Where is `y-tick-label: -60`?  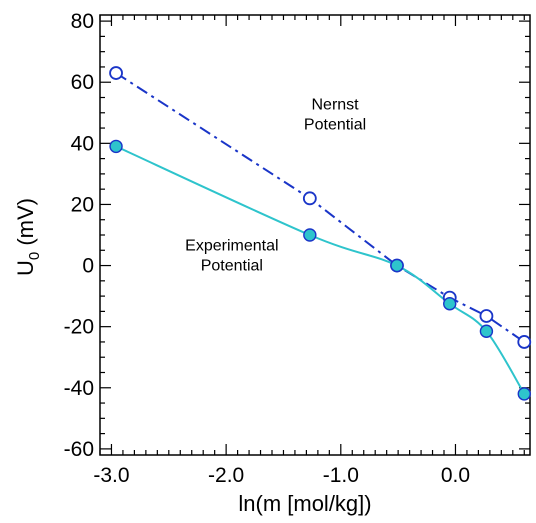
y-tick-label: -60 is located at coordinates (79, 449).